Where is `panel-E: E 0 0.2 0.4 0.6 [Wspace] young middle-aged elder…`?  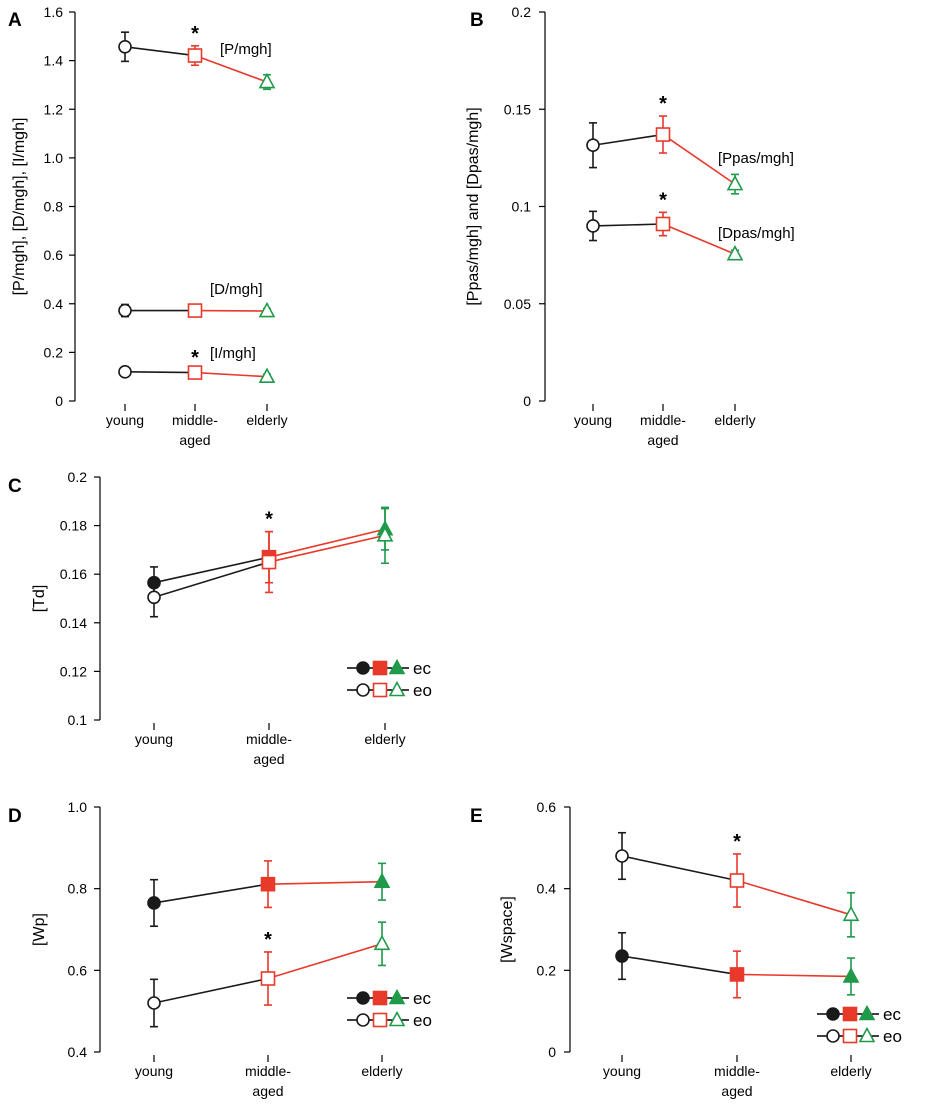
panel-E: E 0 0.2 0.4 0.6 [Wspace] young middle-aged elder… is located at coordinates (686, 949).